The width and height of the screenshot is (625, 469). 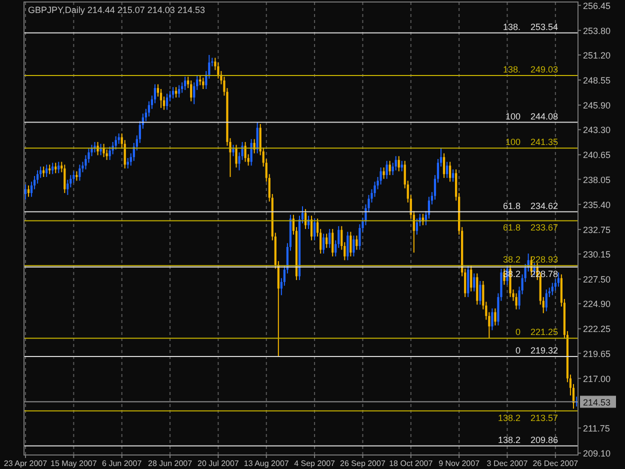 I want to click on x-tick-label: 13 Aug 2007, so click(x=267, y=463).